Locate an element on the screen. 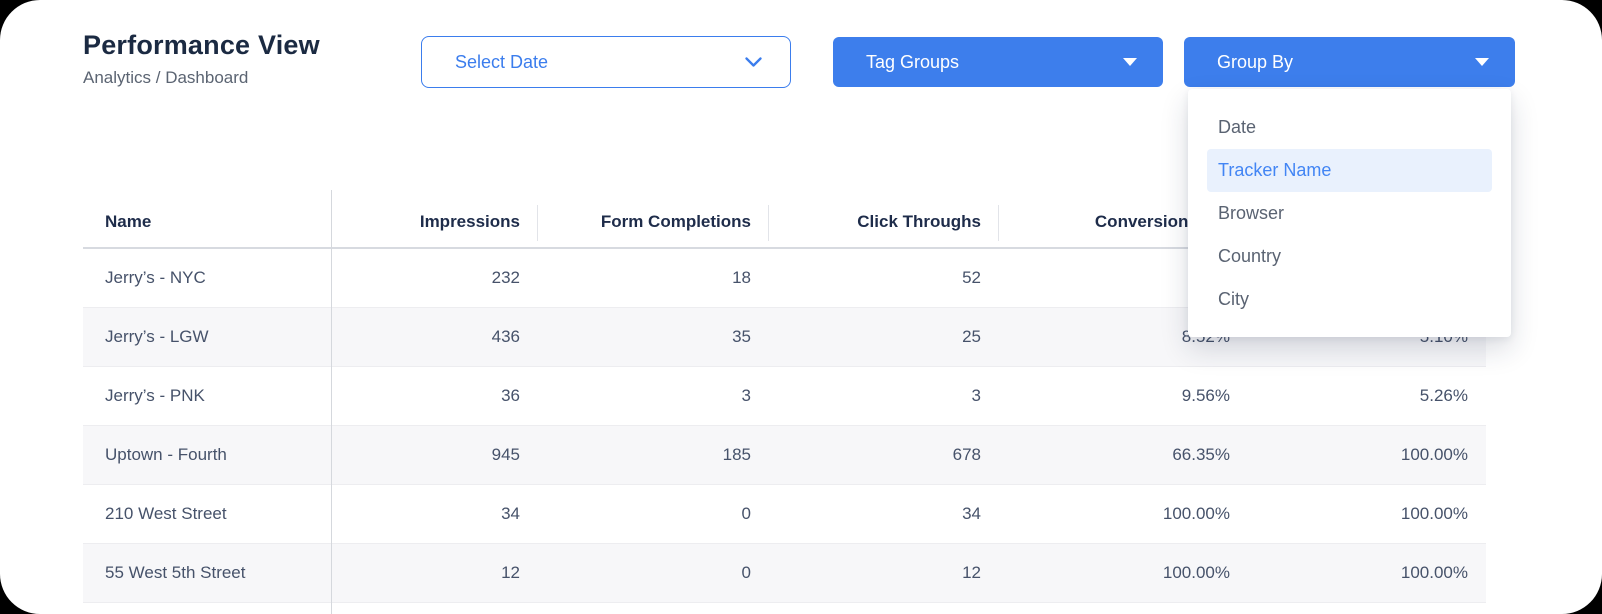  page-head: Performance View Analytics / Dashboard is located at coordinates (201, 59).